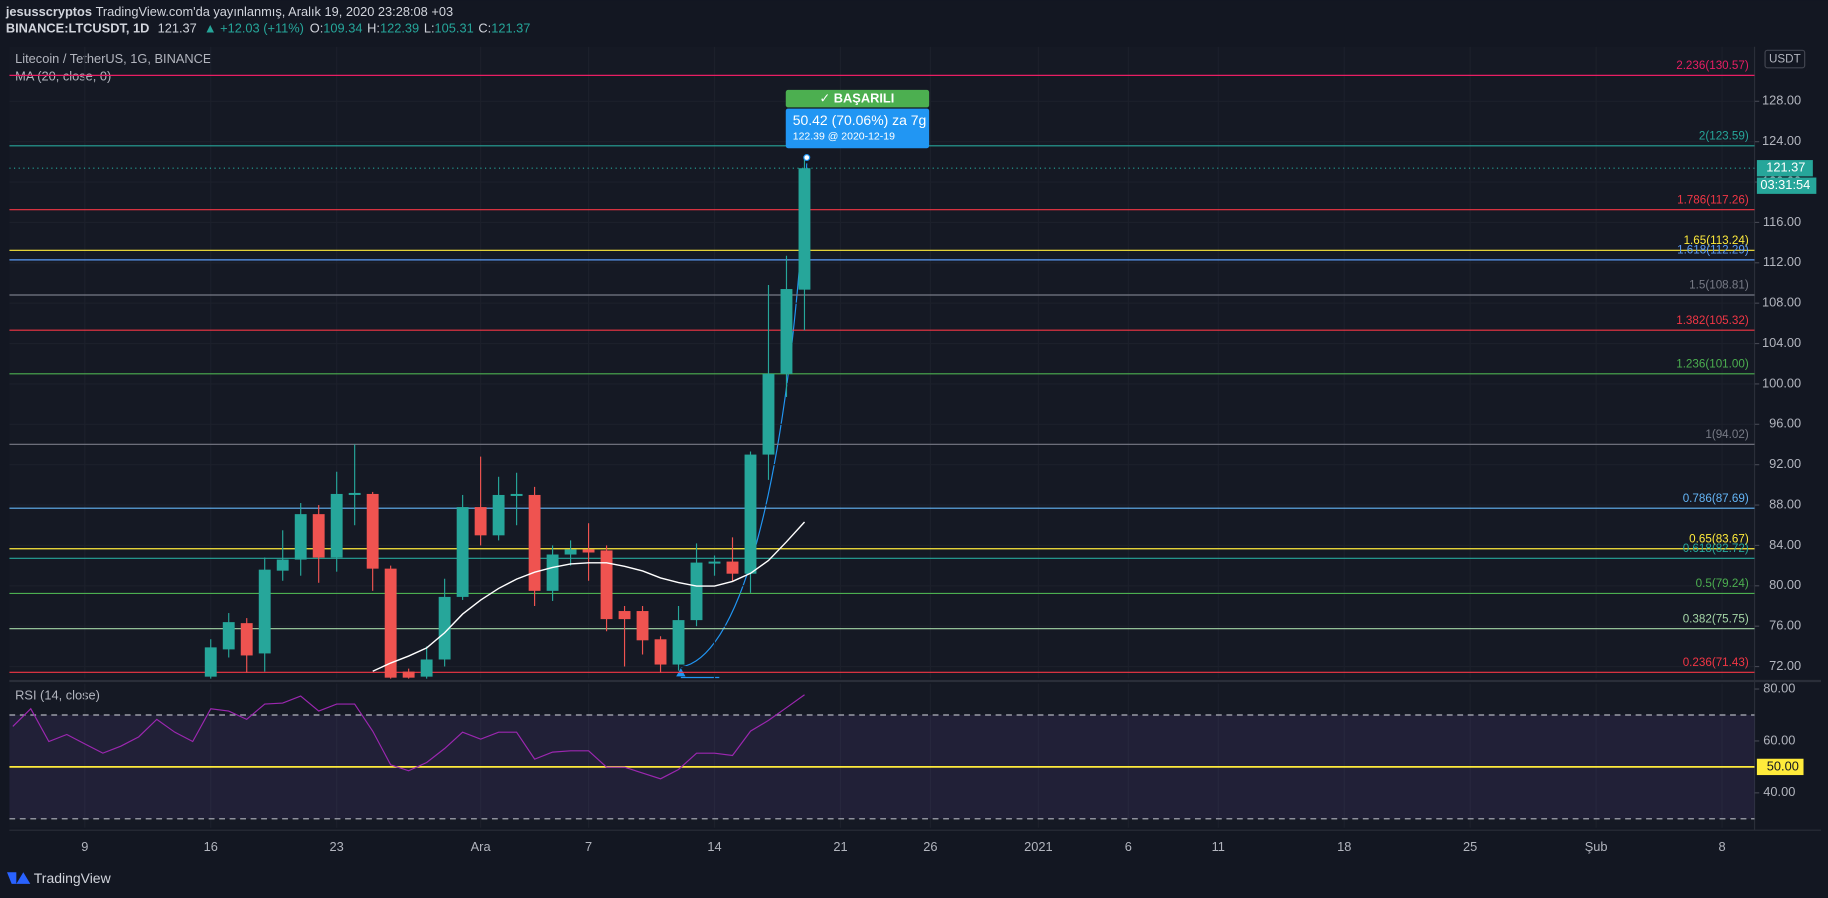  Describe the element at coordinates (113, 58) in the screenshot. I see `pane-title: Litecoin / TetherUS, 1G, BINANCE` at that location.